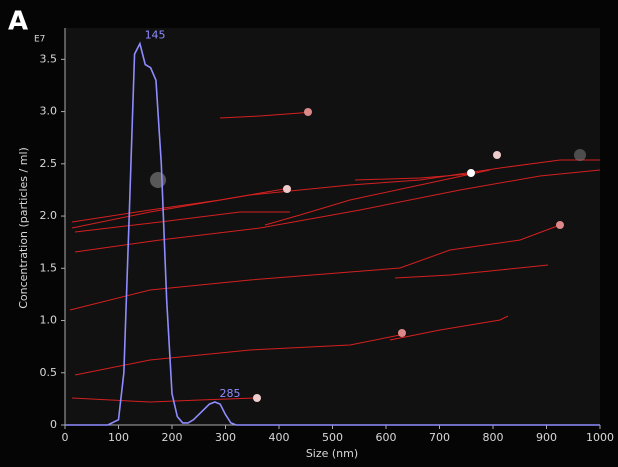 The height and width of the screenshot is (467, 618). What do you see at coordinates (118, 437) in the screenshot?
I see `x-tick-label: 100` at bounding box center [118, 437].